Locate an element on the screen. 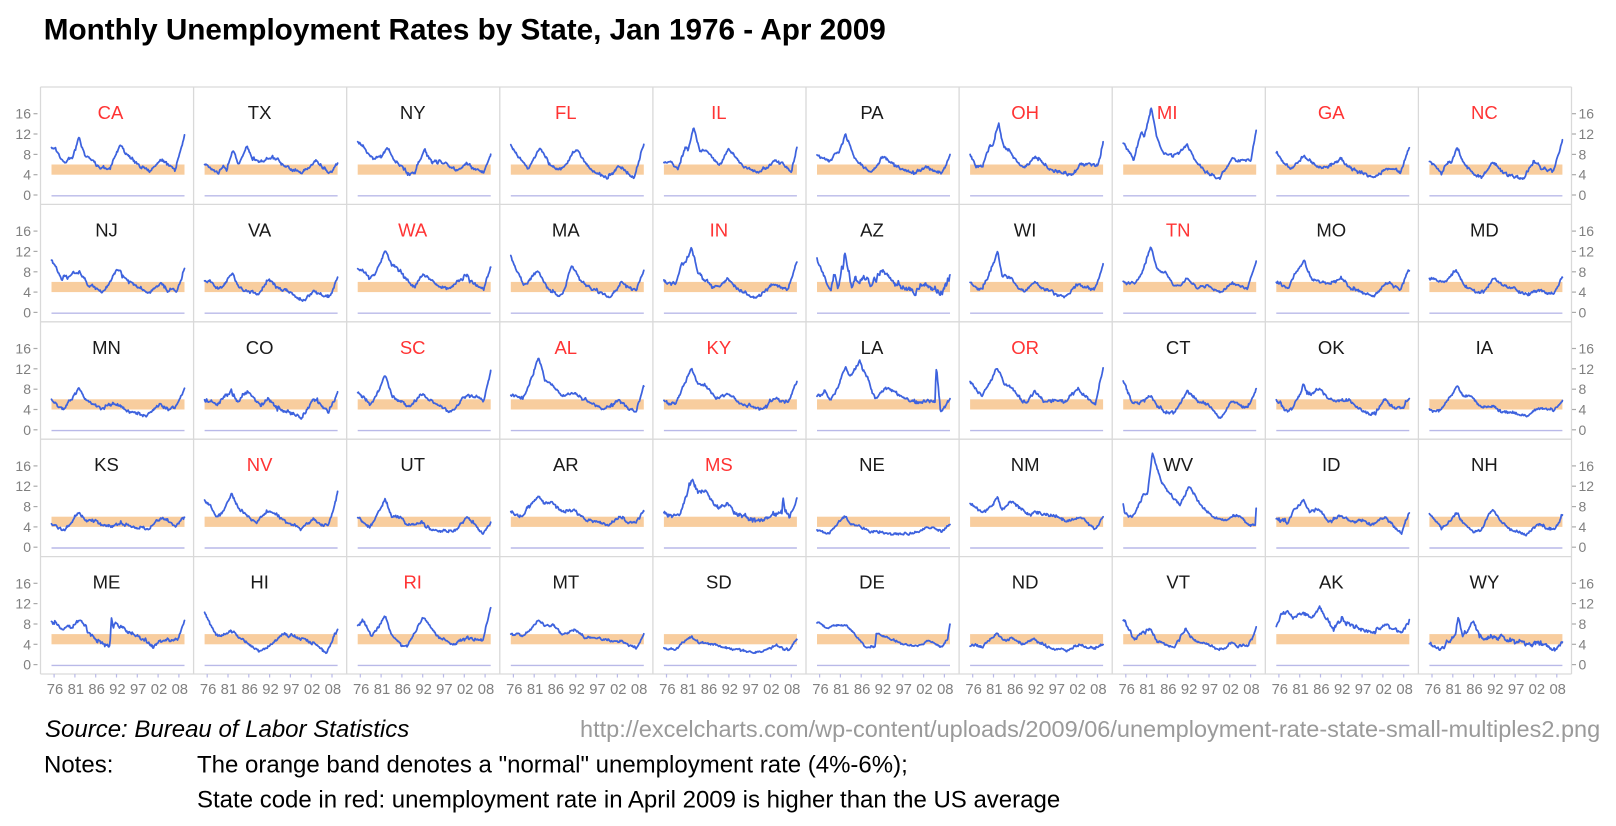 The image size is (1616, 826). svg-text: WA is located at coordinates (413, 229).